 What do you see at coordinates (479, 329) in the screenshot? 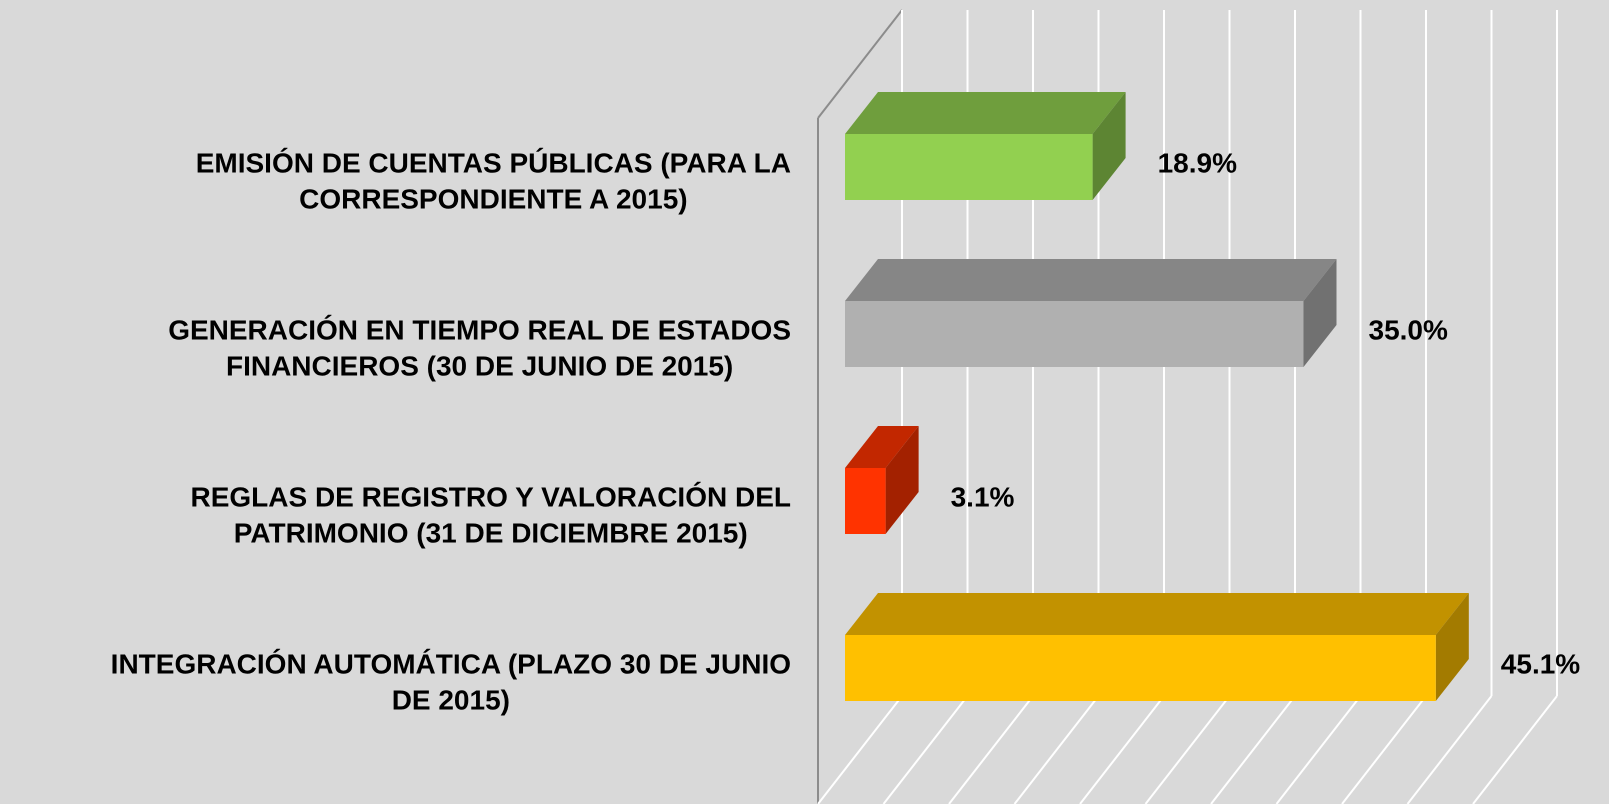
I see `category-label: GENERACIÓN EN TIEMPO REAL DE ESTADOS` at bounding box center [479, 329].